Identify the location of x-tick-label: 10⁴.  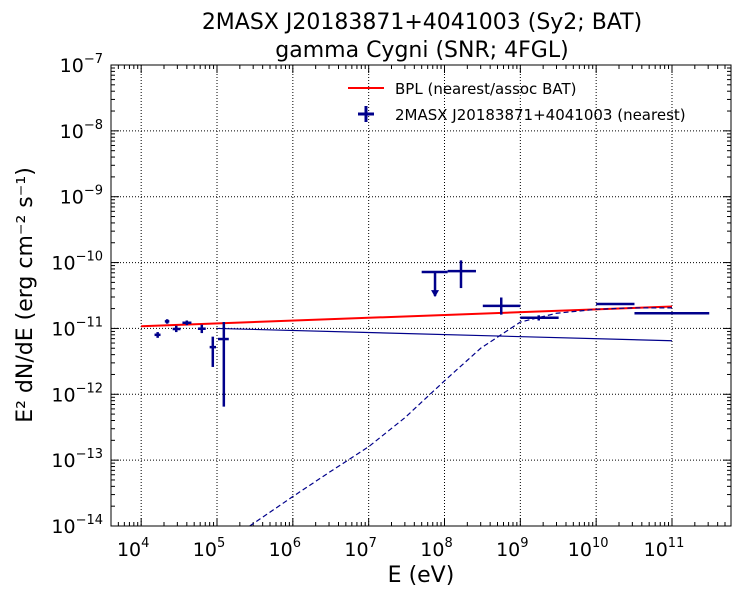
(133, 548).